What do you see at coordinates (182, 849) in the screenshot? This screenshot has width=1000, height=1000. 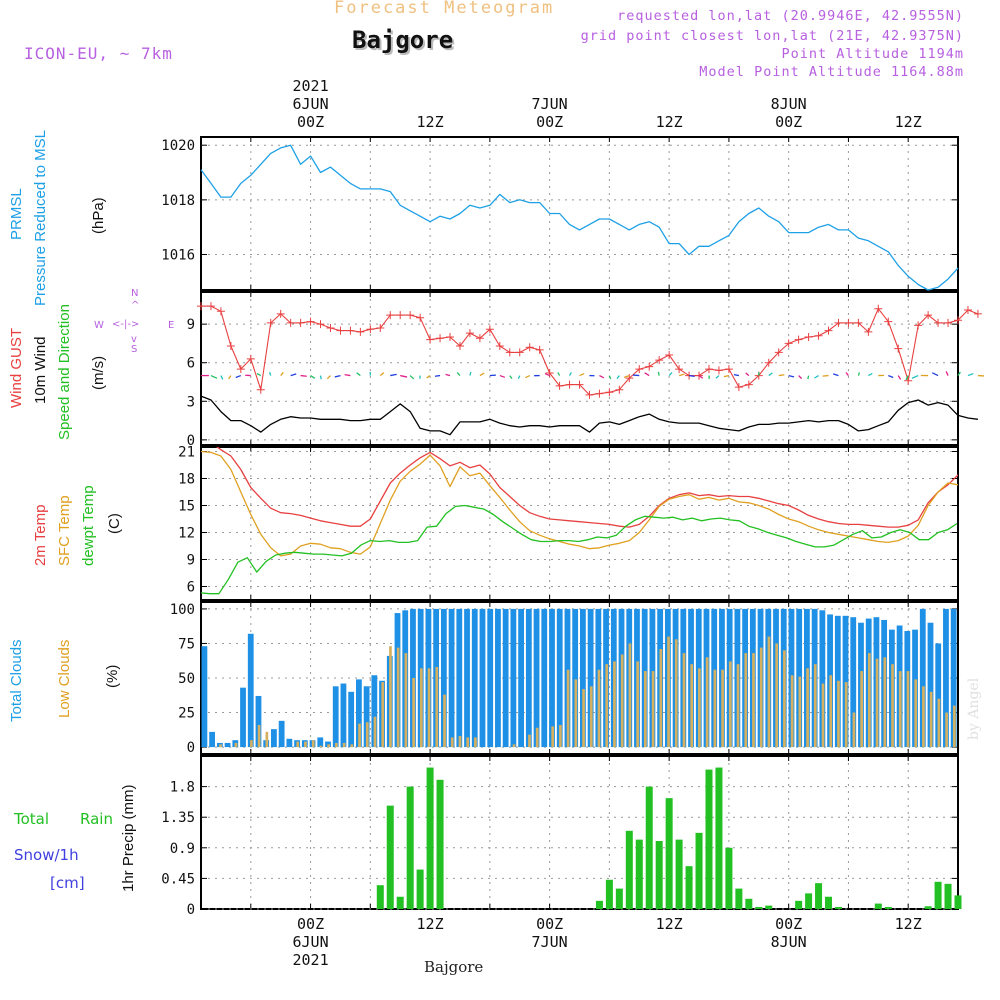 I see `precip-y-tick-label: 0.9` at bounding box center [182, 849].